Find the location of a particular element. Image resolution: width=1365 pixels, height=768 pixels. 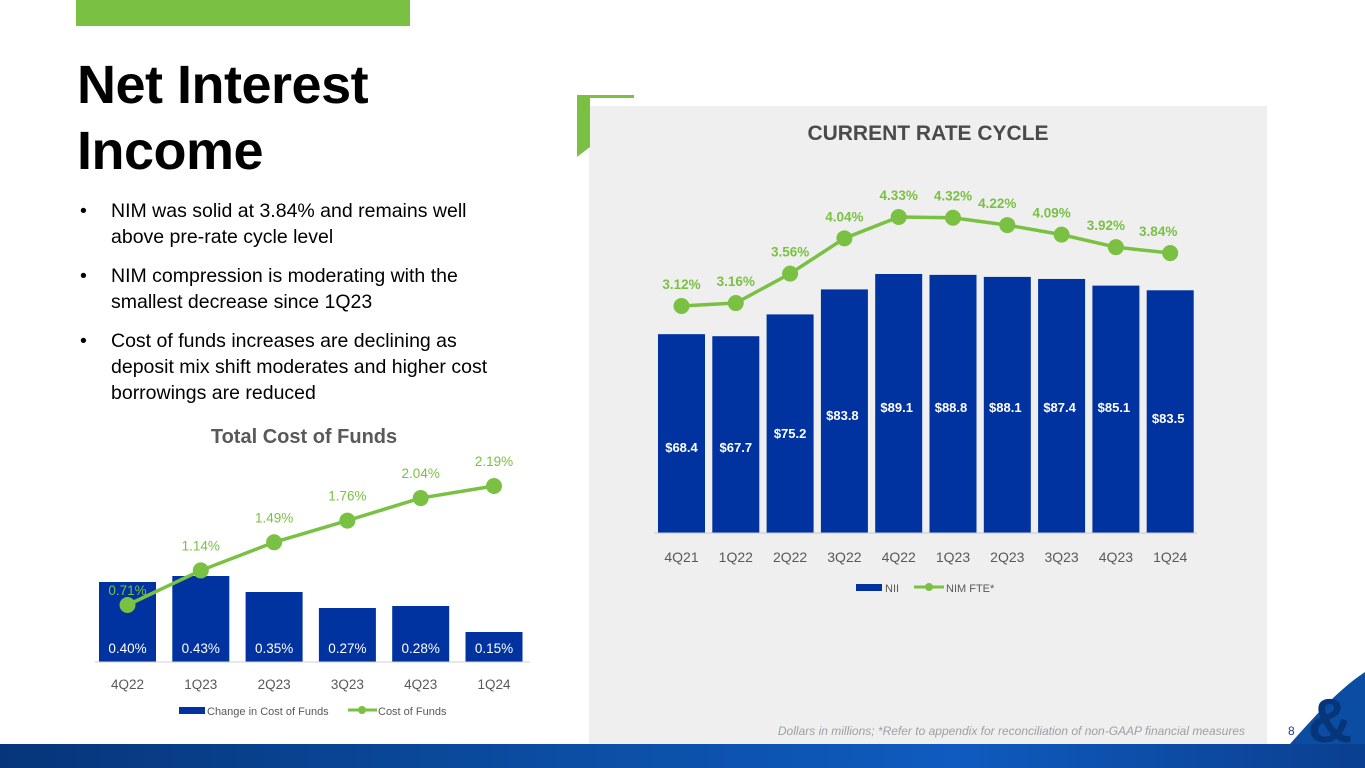

logo-glyph: & is located at coordinates (1330, 715).